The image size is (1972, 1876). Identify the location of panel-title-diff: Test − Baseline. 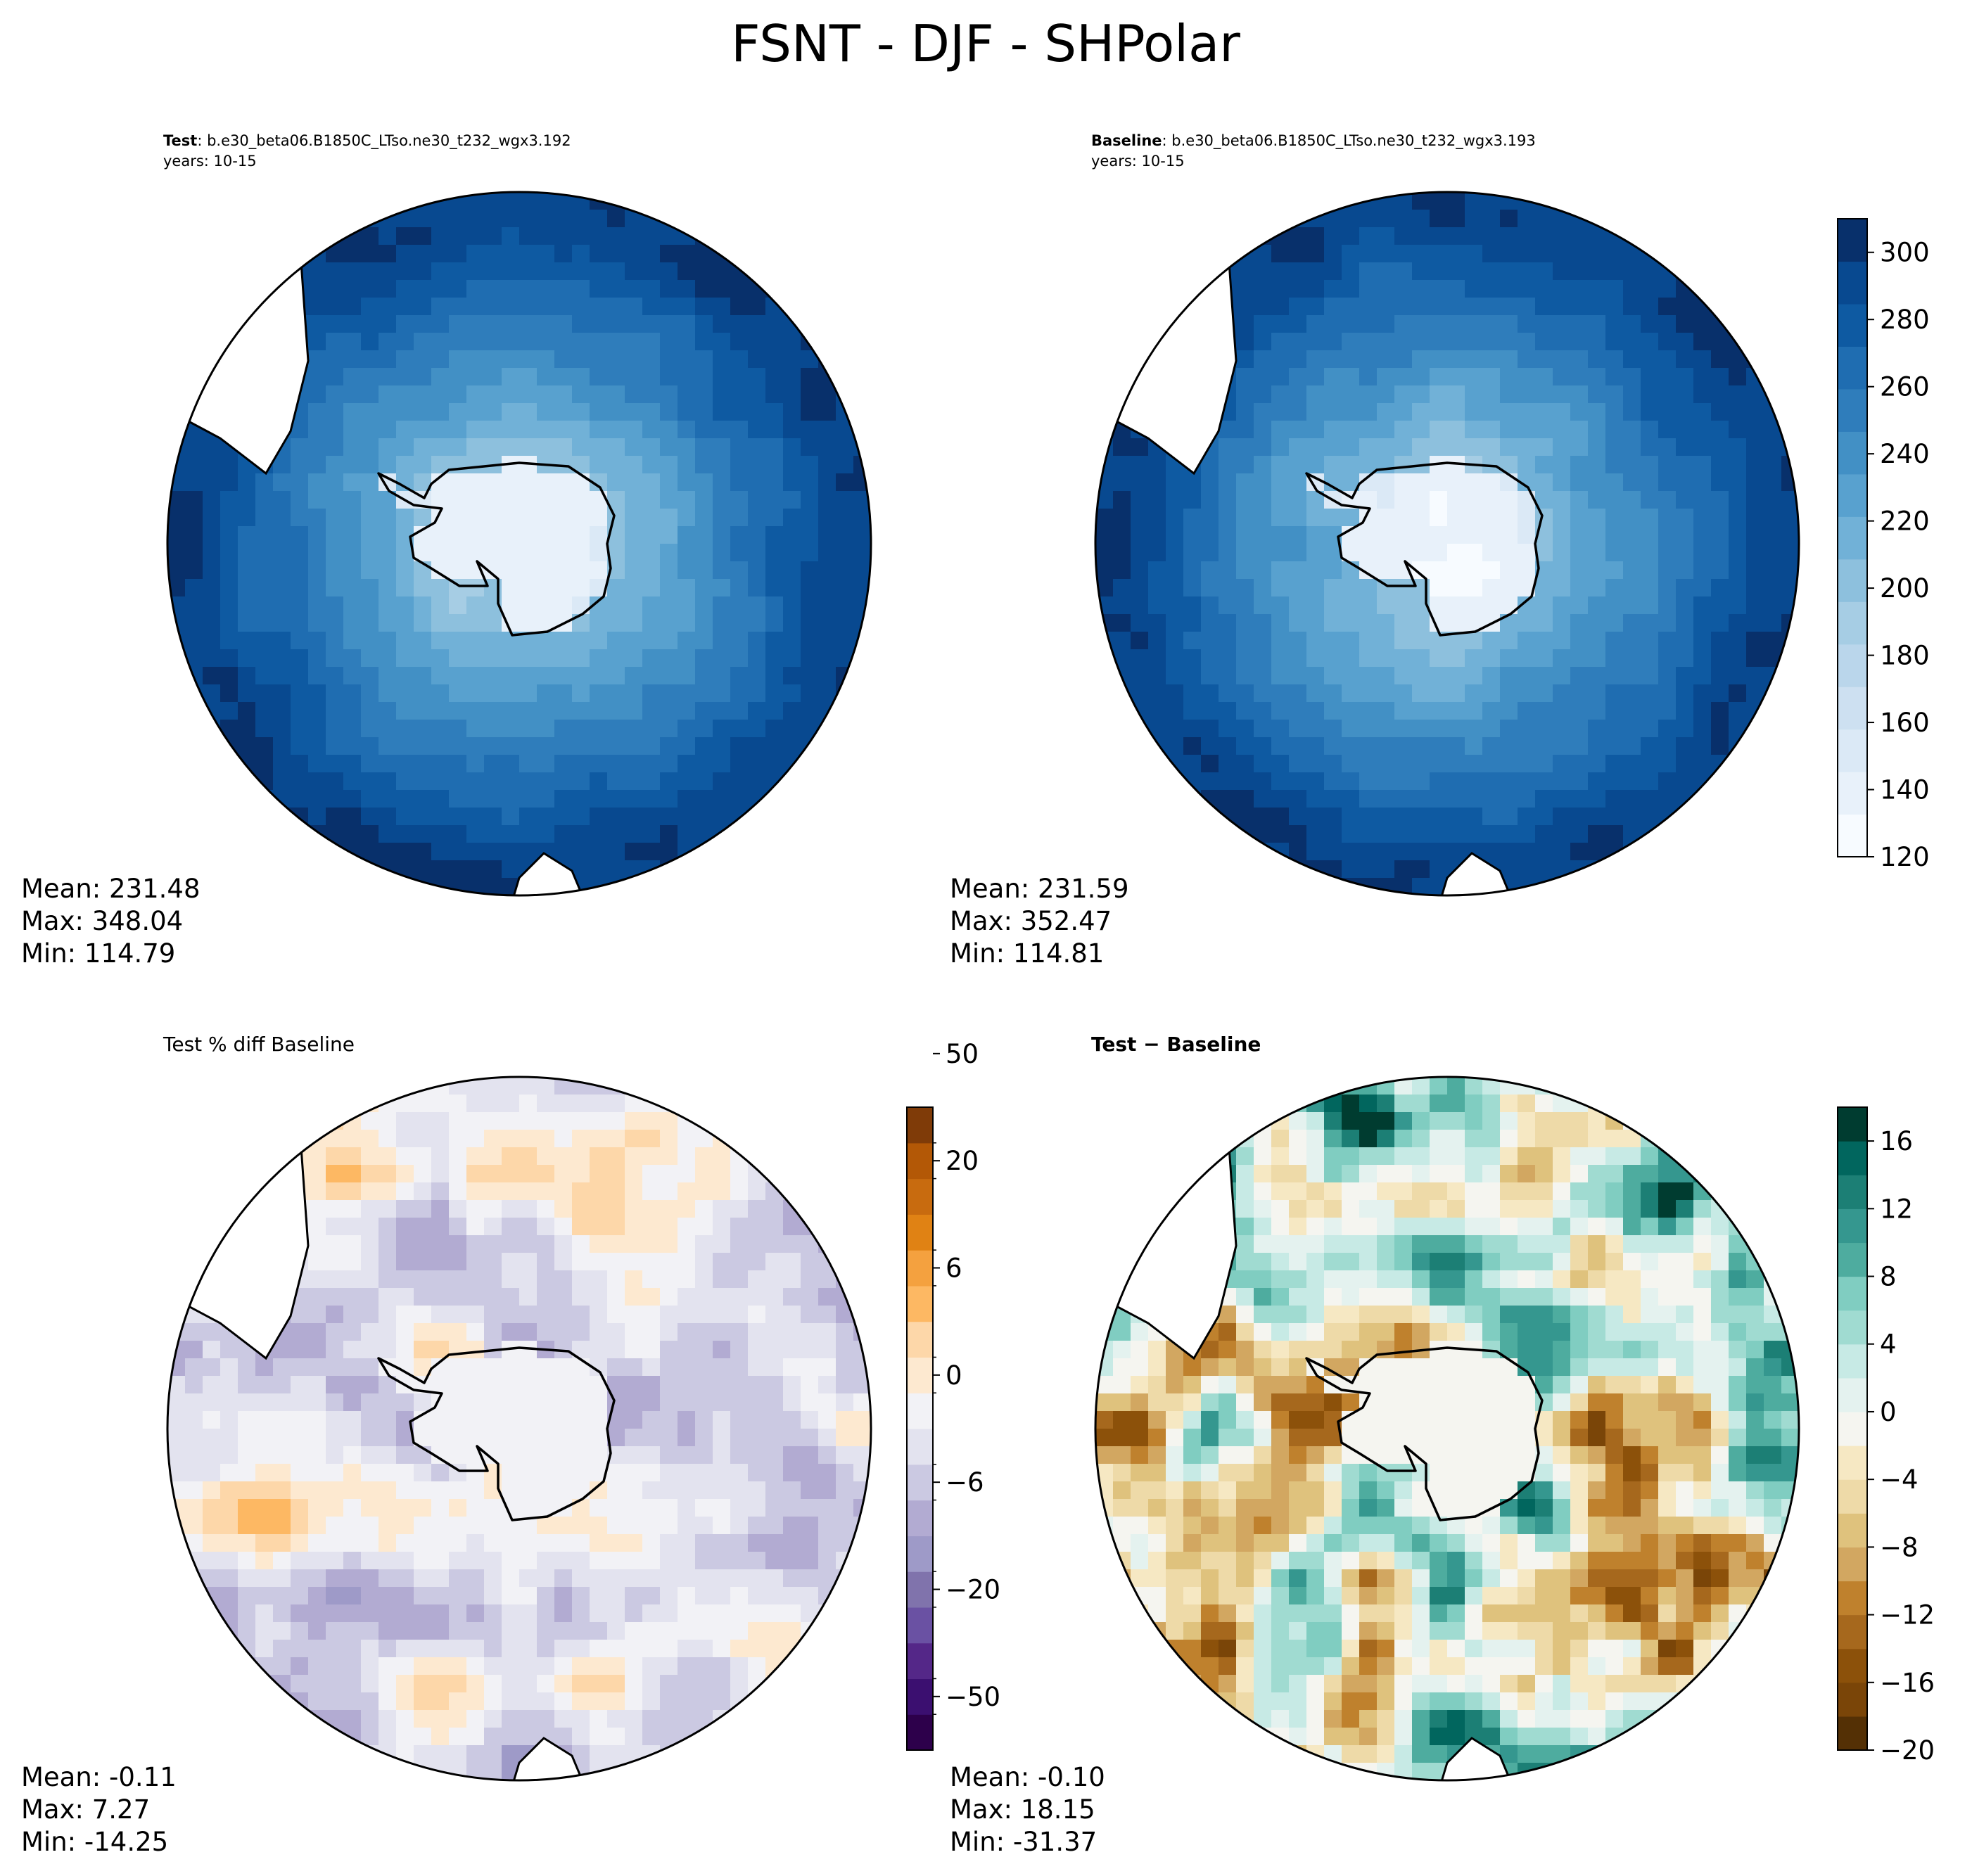
(1176, 1044).